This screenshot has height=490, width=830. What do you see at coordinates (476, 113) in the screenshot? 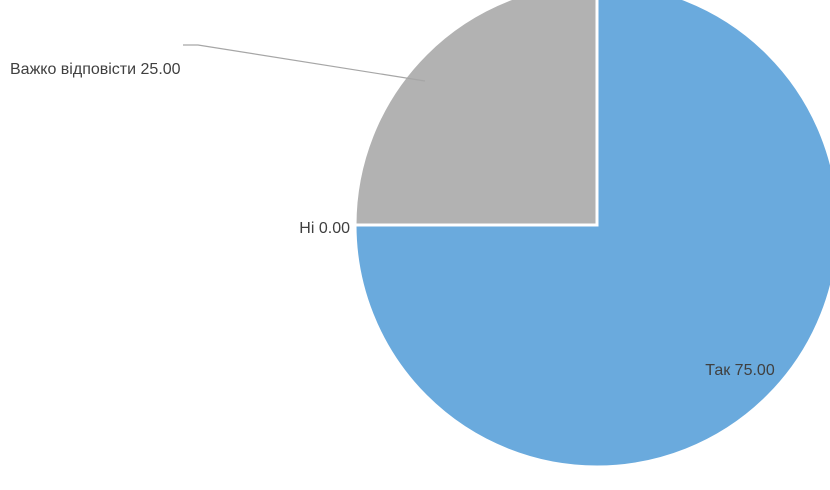
I see `slice-vazhko` at bounding box center [476, 113].